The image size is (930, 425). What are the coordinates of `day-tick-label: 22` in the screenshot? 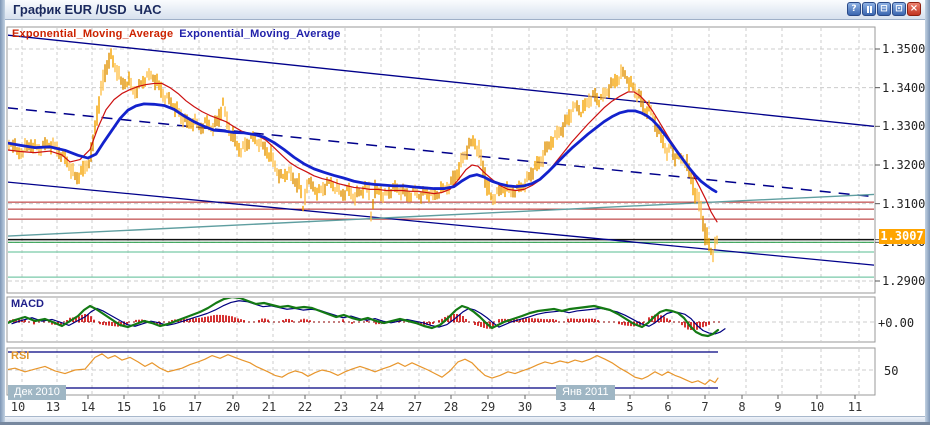 It's located at (305, 407).